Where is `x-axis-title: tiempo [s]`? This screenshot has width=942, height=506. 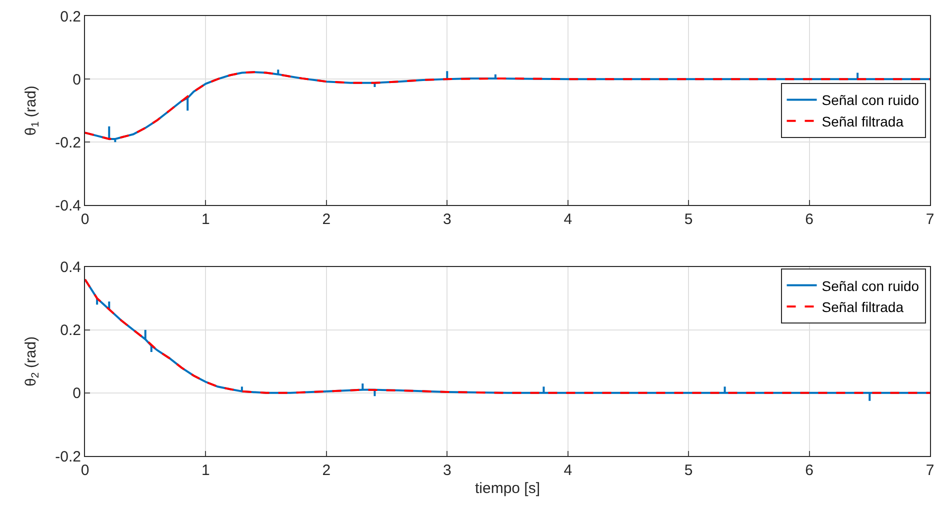
x-axis-title: tiempo [s] is located at coordinates (507, 488).